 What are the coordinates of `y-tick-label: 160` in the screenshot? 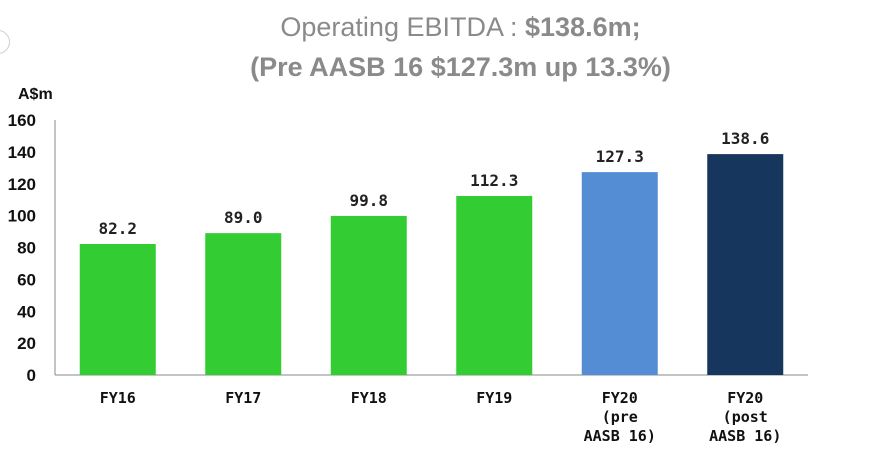 It's located at (22, 120).